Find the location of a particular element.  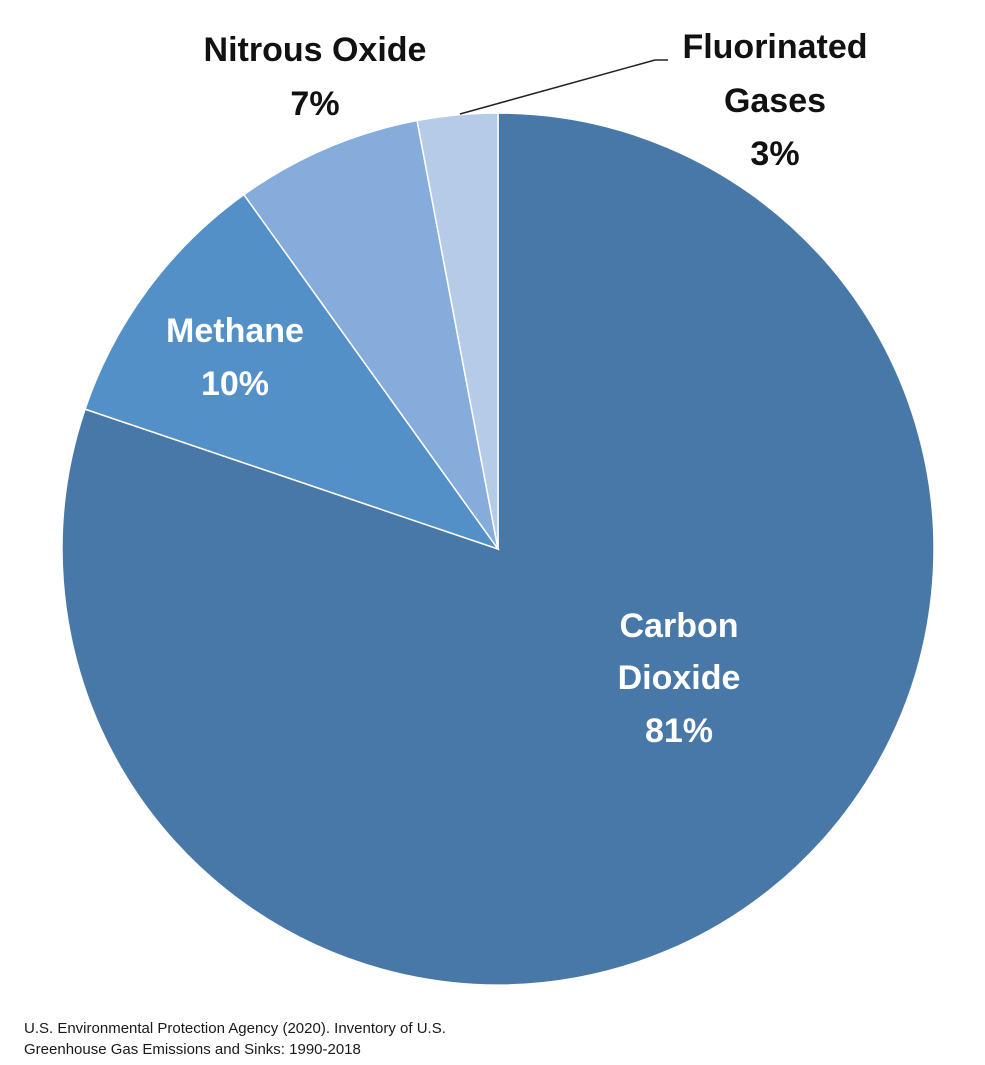

nitrous-oxide-percent: 7% is located at coordinates (314, 104).